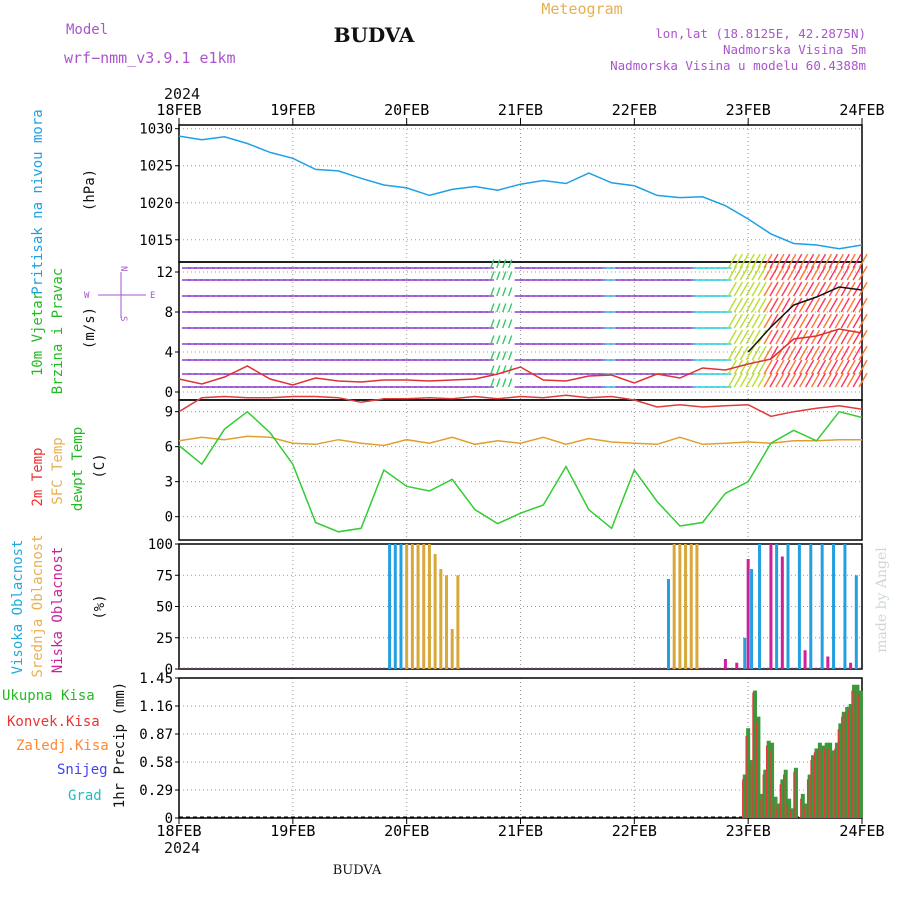  I want to click on x-tick-label-bottom: 22FEB, so click(634, 831).